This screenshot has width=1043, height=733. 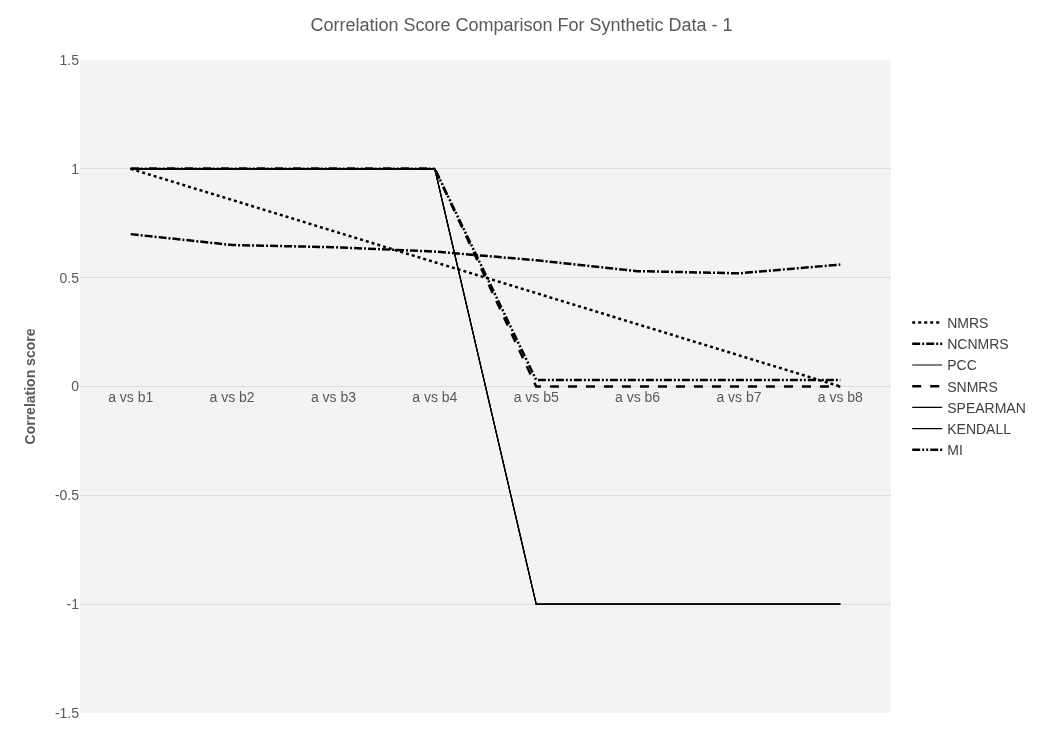 I want to click on legend-label: MI, so click(x=955, y=450).